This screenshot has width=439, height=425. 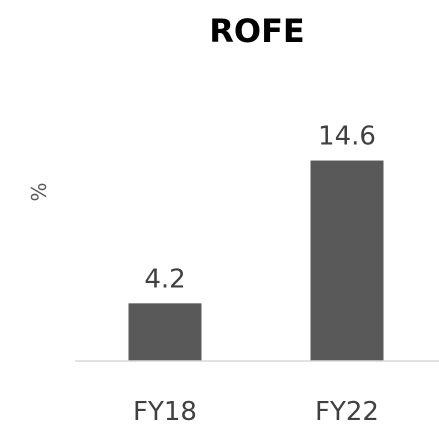 What do you see at coordinates (165, 332) in the screenshot?
I see `bar-fy18` at bounding box center [165, 332].